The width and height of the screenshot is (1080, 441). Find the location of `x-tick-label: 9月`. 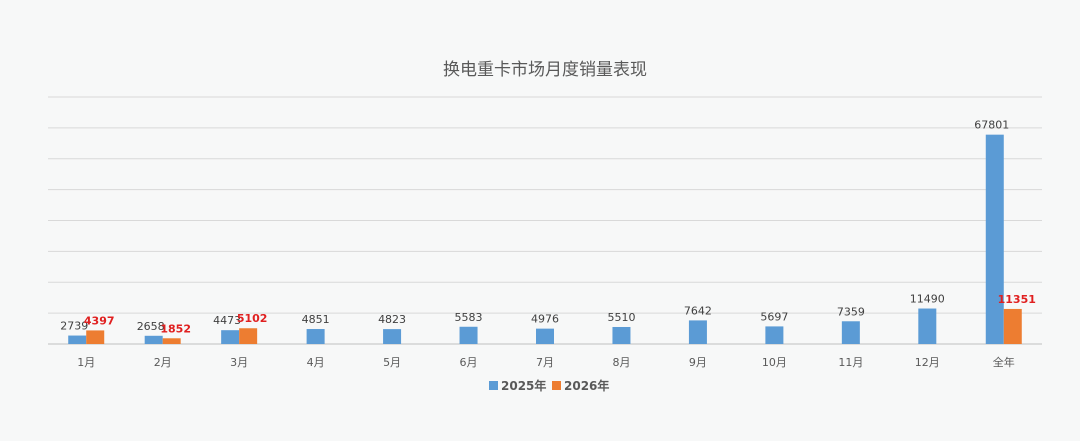

x-tick-label: 9月 is located at coordinates (698, 362).